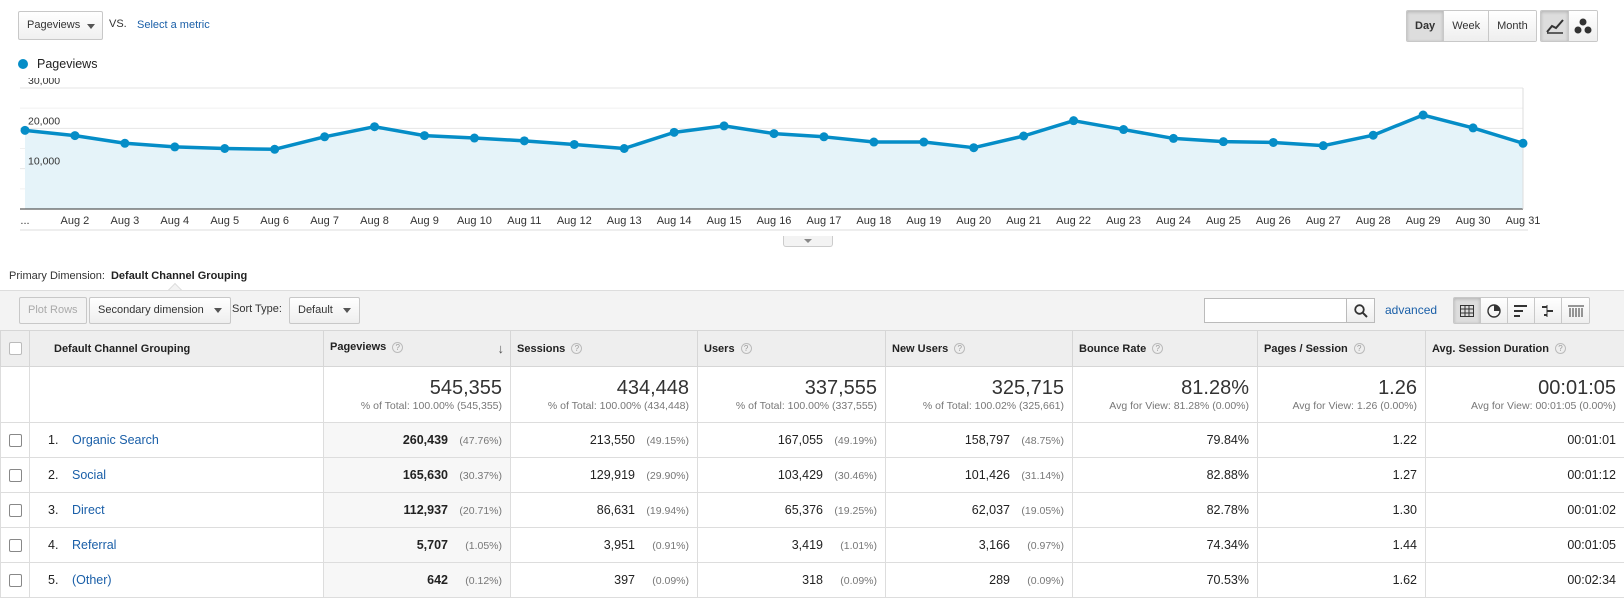 Image resolution: width=1624 pixels, height=603 pixels. I want to click on line-chart-icon, so click(1554, 26).